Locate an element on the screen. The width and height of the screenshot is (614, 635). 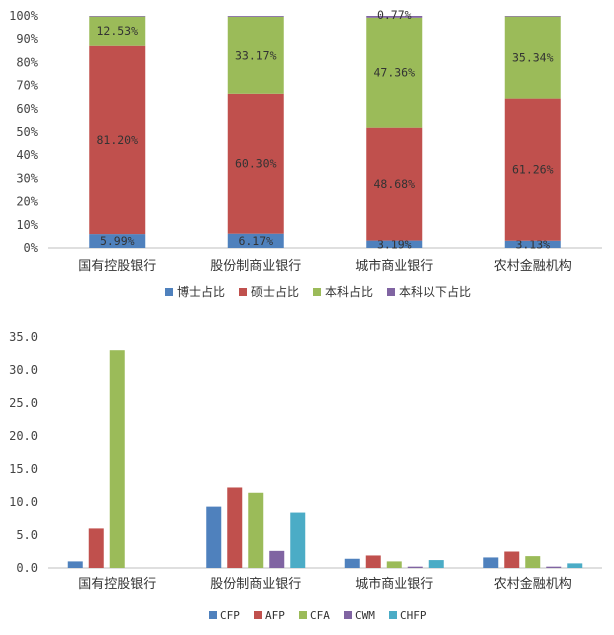
data-label: 3.19% is located at coordinates (394, 244).